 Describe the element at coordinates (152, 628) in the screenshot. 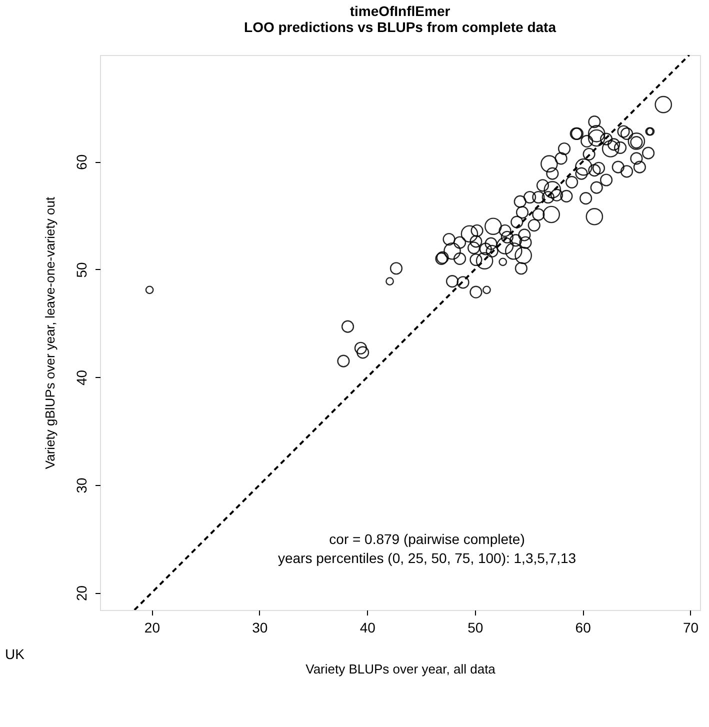

I see `x-tick-label: 20` at that location.